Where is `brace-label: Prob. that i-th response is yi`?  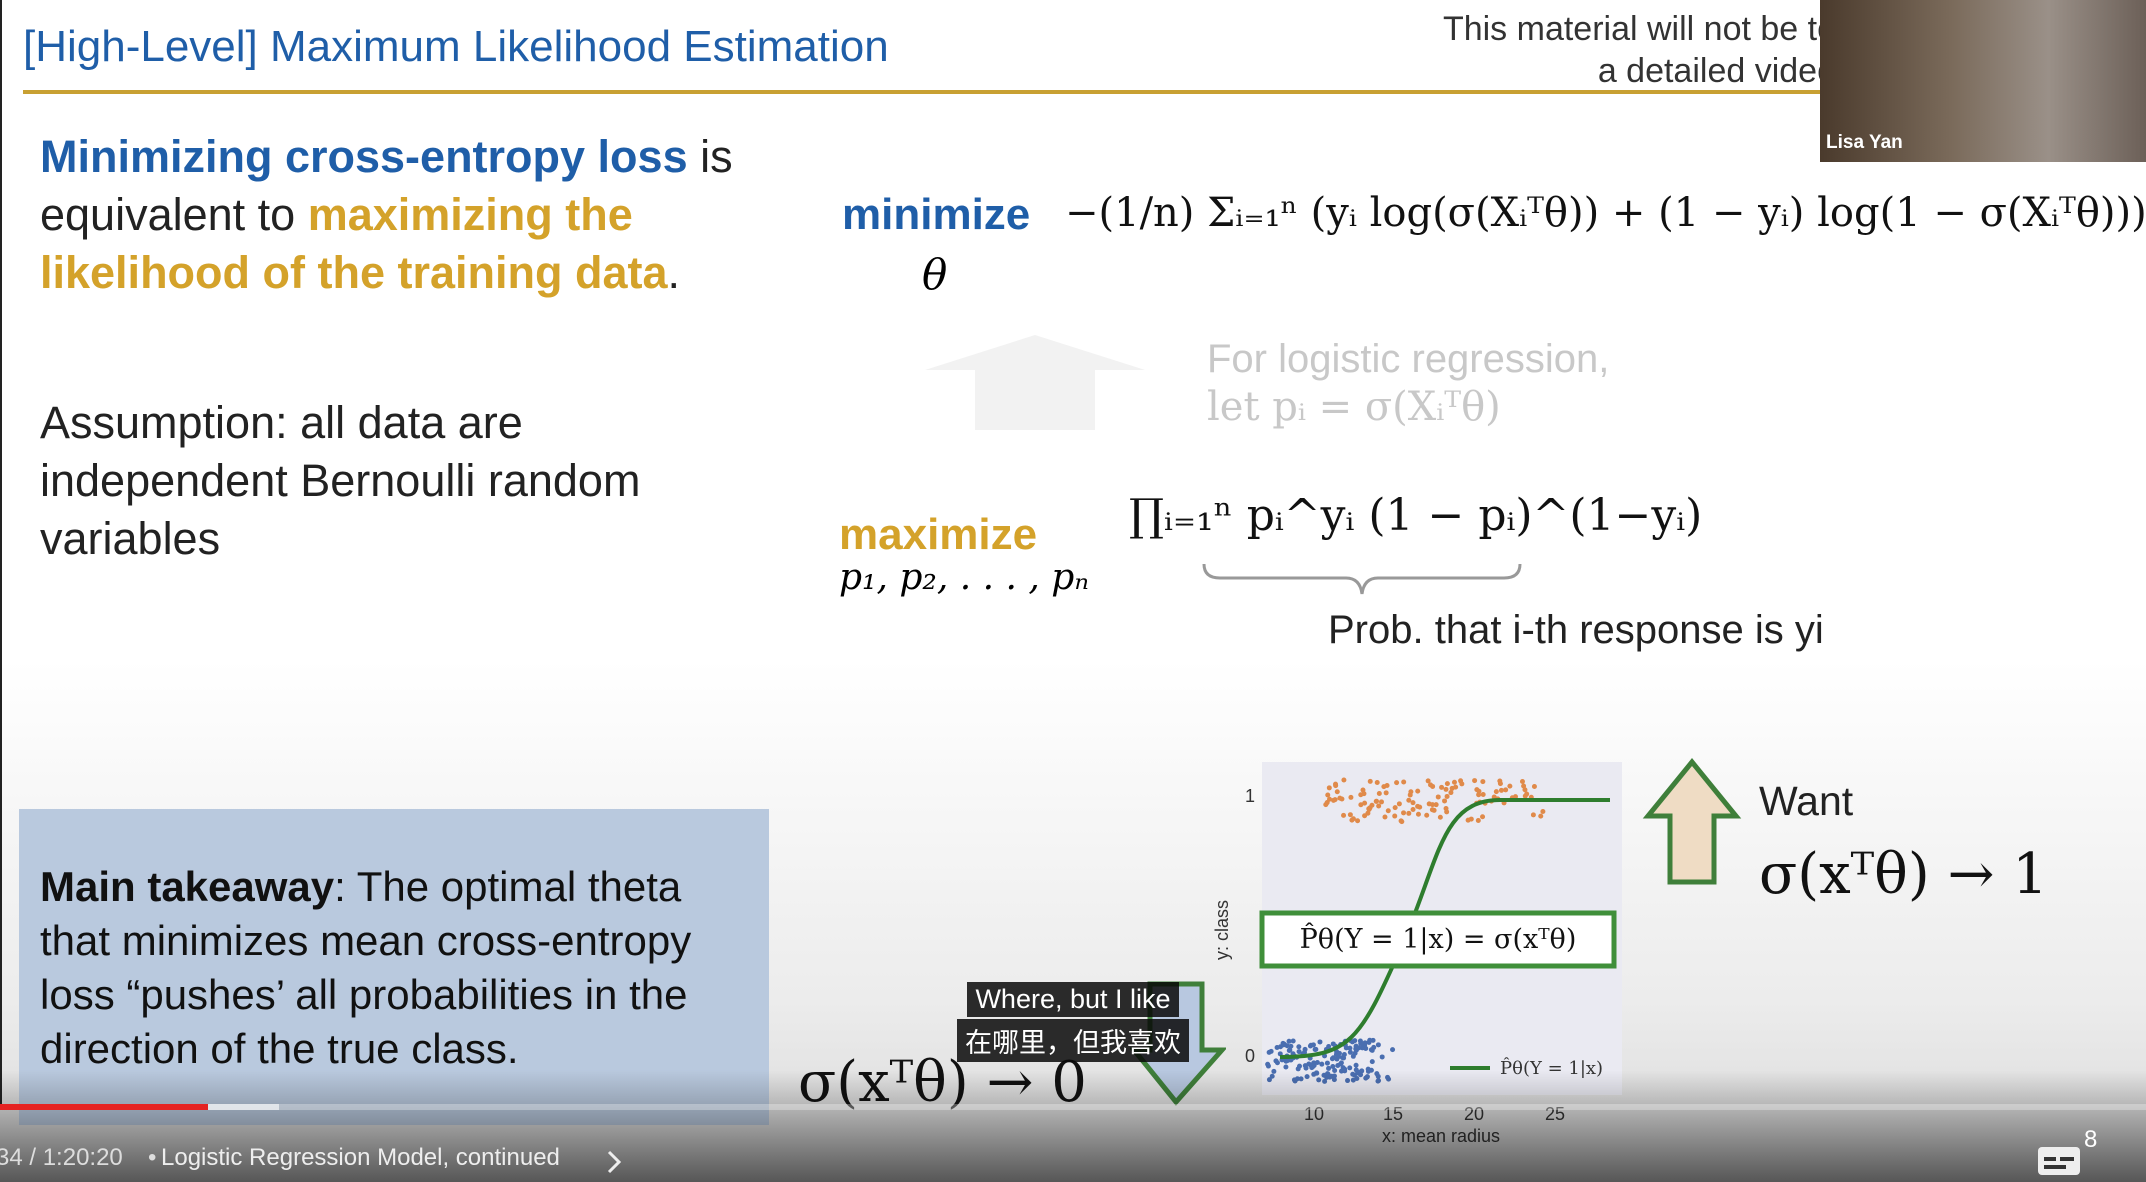 brace-label: Prob. that i-th response is yi is located at coordinates (1576, 630).